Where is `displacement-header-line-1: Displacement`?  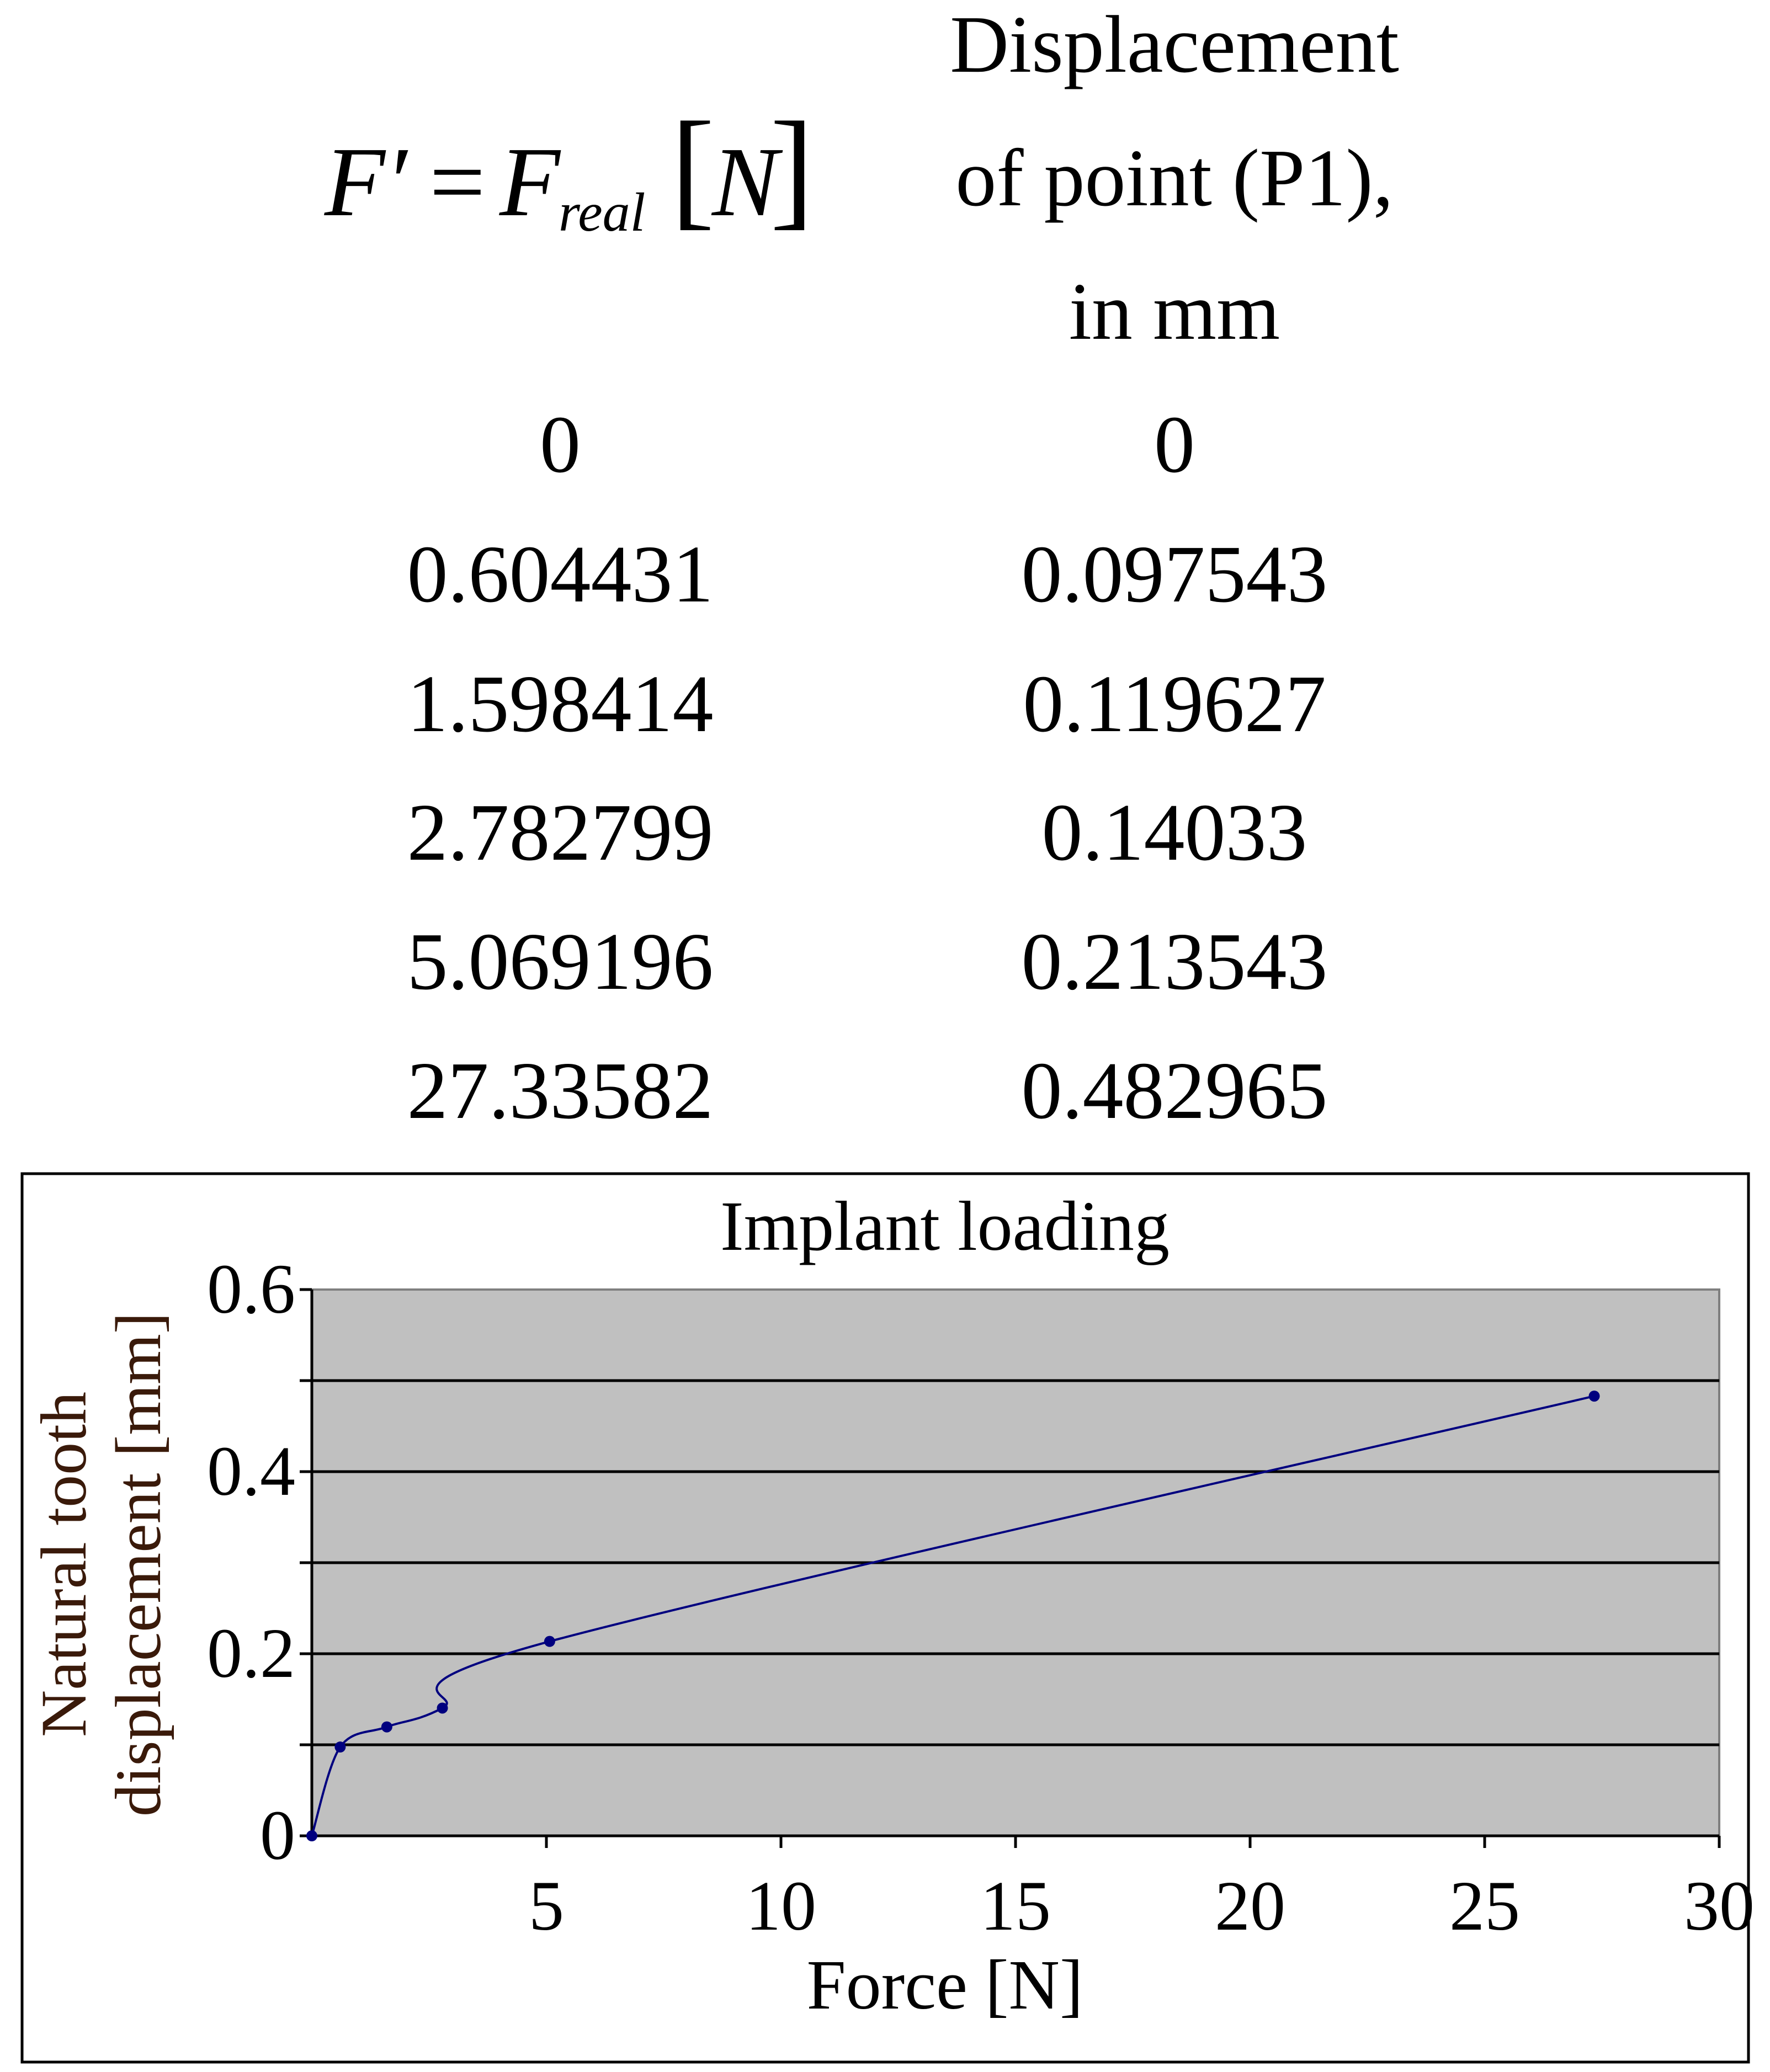
displacement-header-line-1: Displacement is located at coordinates (1174, 45).